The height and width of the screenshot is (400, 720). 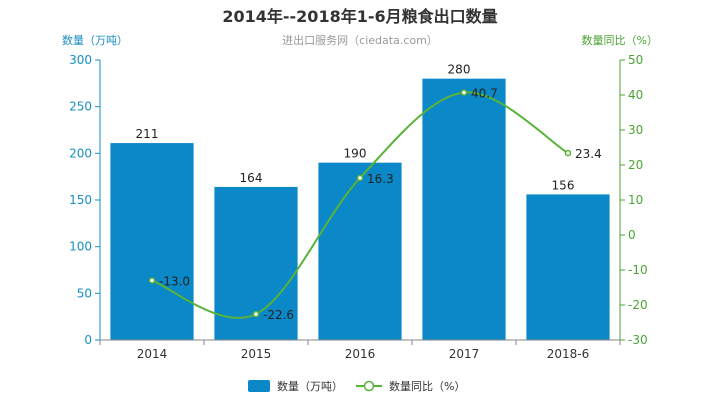 I want to click on bar-value-label: 164, so click(x=251, y=178).